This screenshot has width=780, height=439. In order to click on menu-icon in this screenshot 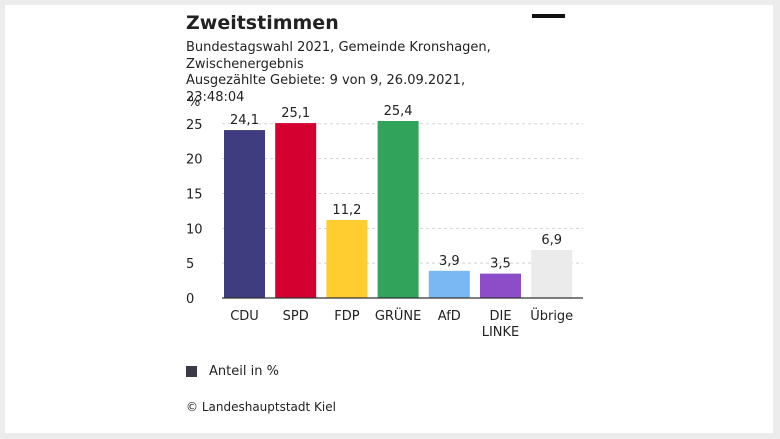, I will do `click(548, 16)`.